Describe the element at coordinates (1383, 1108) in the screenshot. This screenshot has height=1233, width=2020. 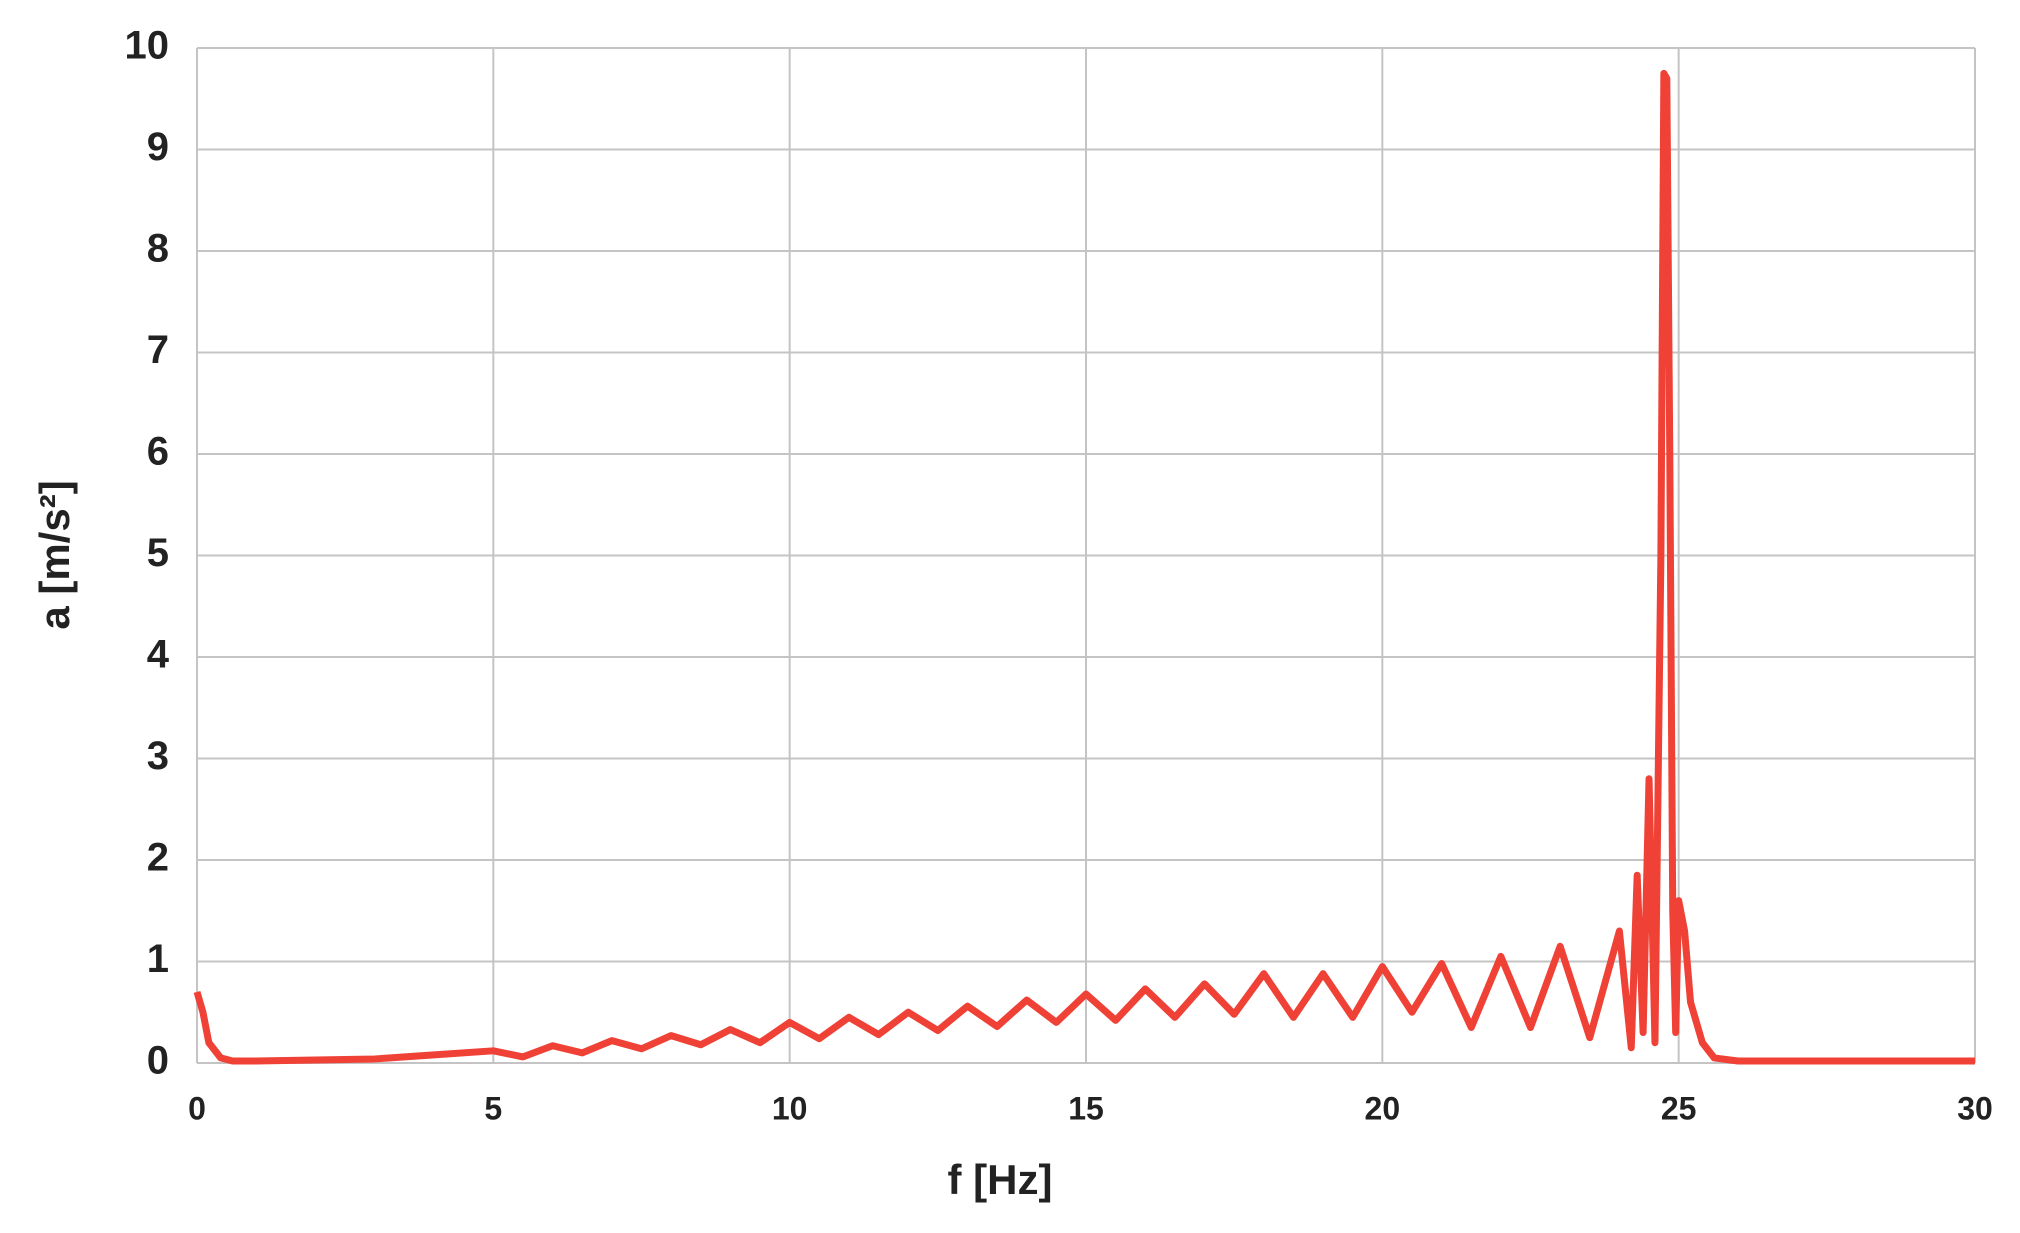
I see `x-tick-label: 20` at that location.